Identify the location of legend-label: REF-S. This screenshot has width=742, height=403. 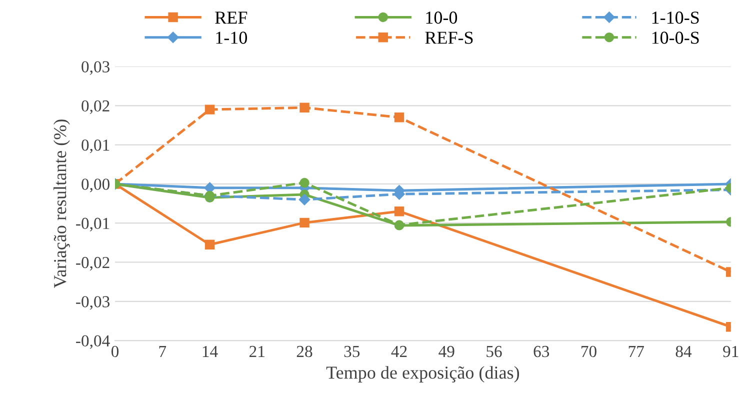
(449, 38).